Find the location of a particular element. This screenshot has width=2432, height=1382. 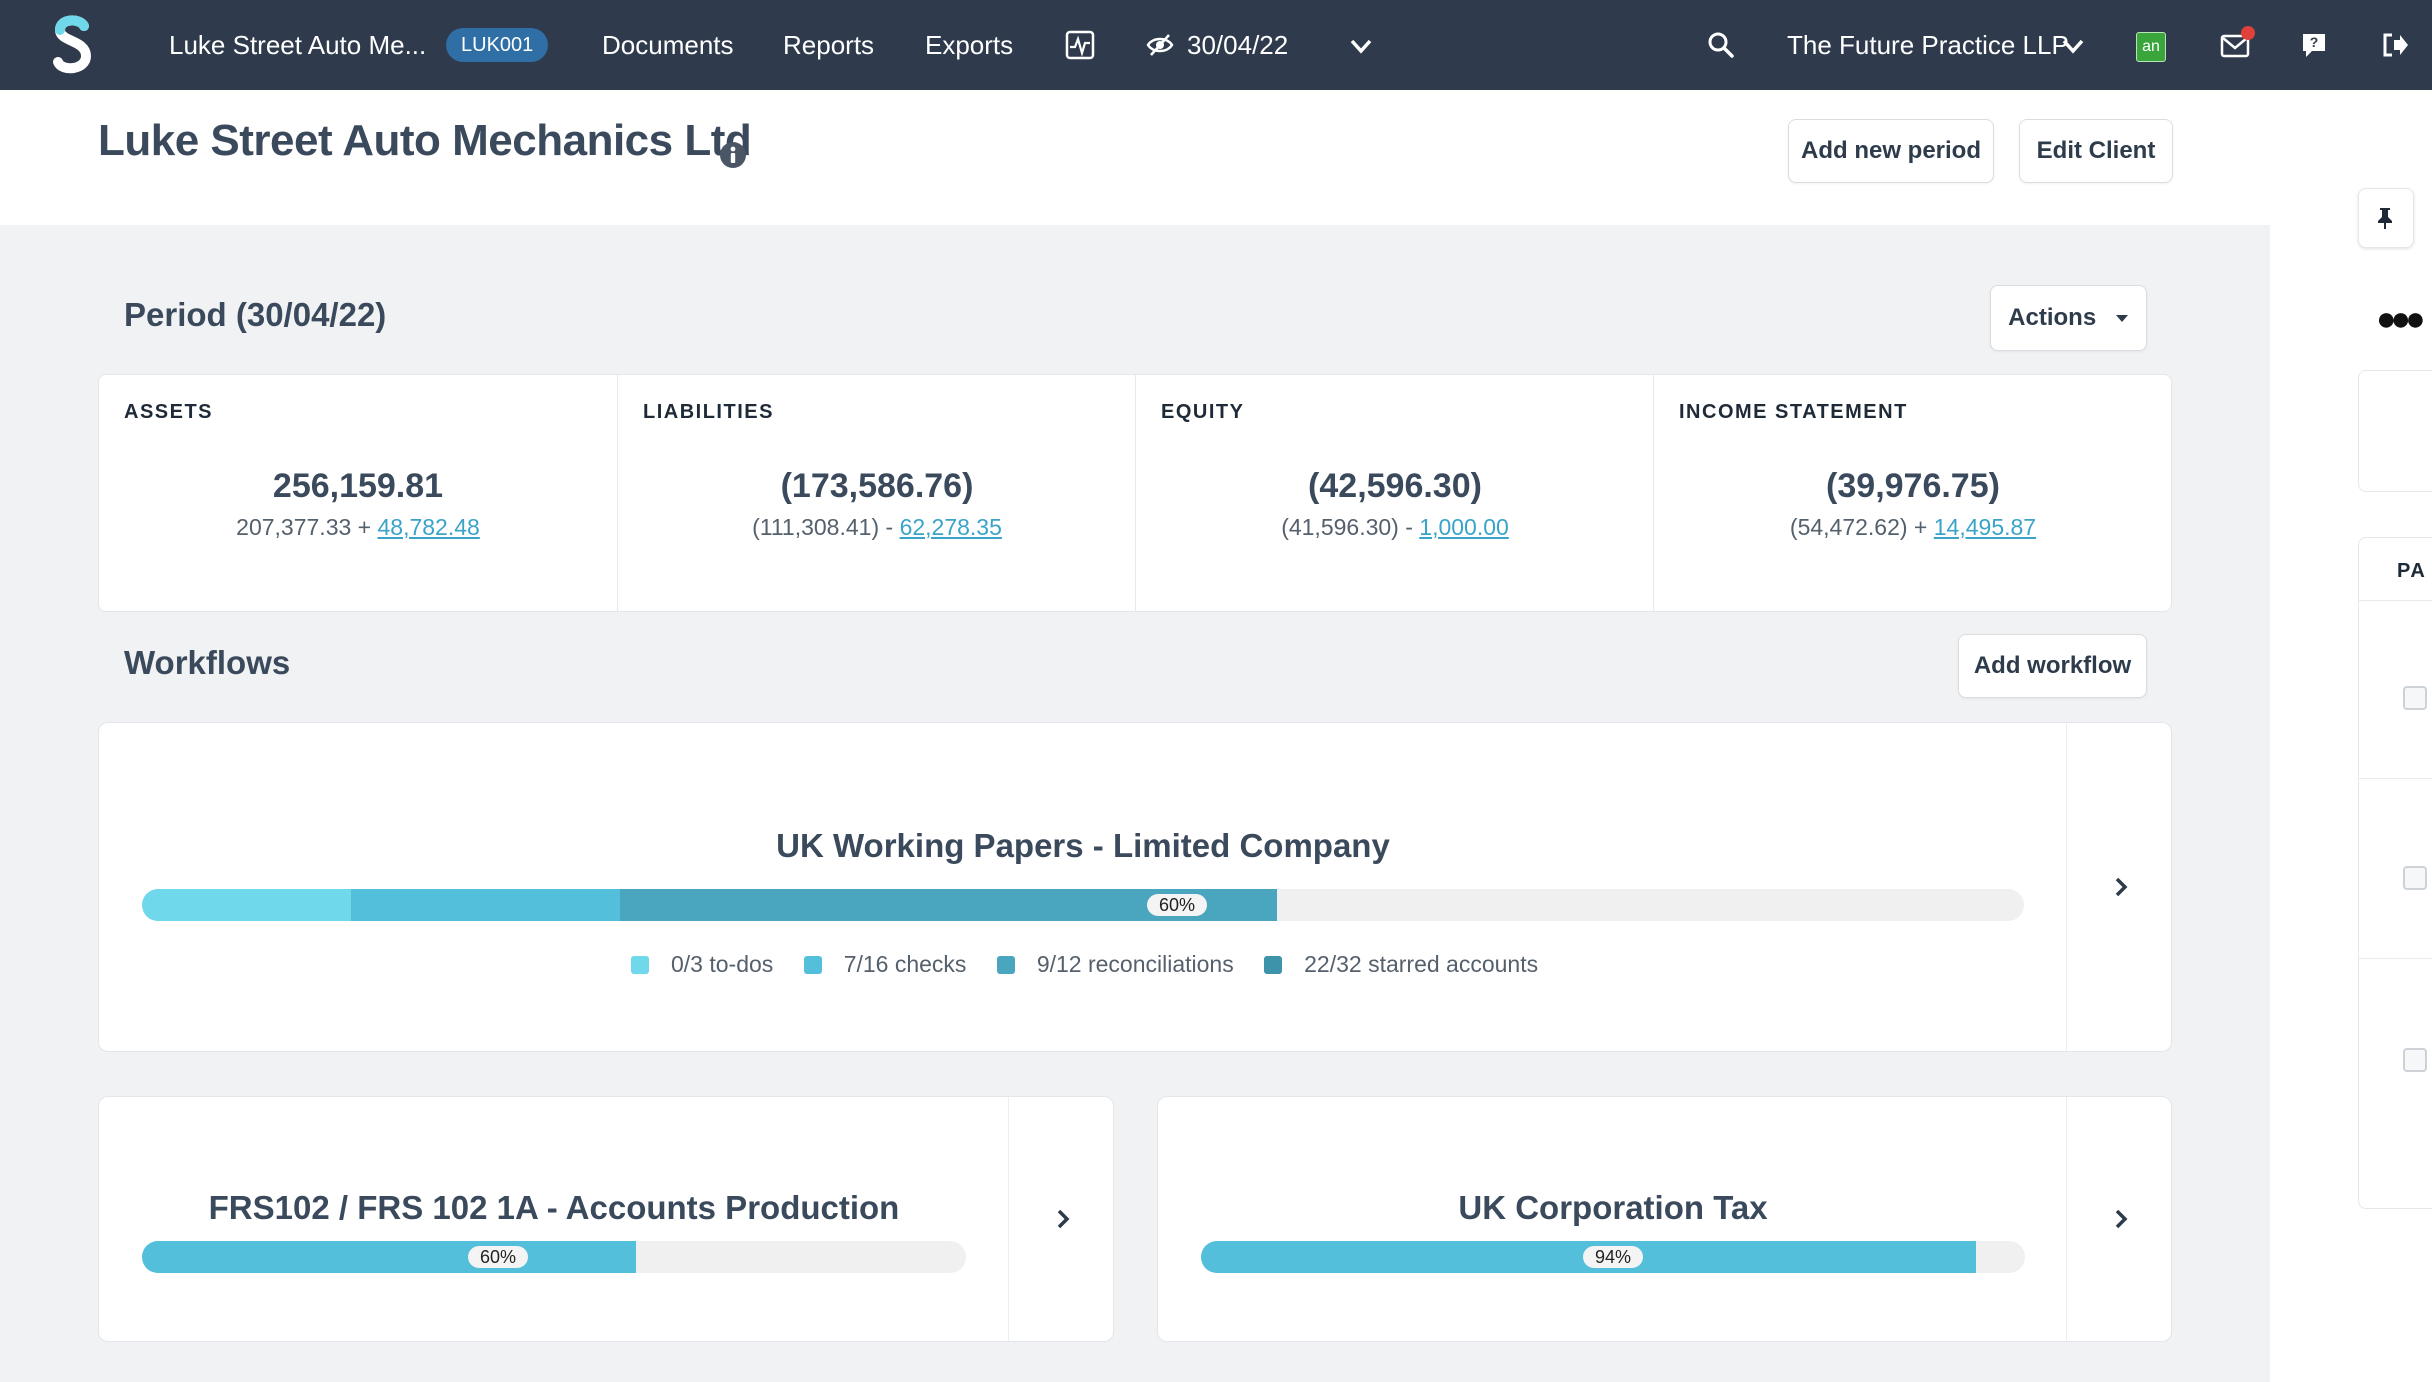

legend-label: 0/3 to-dos is located at coordinates (722, 964).